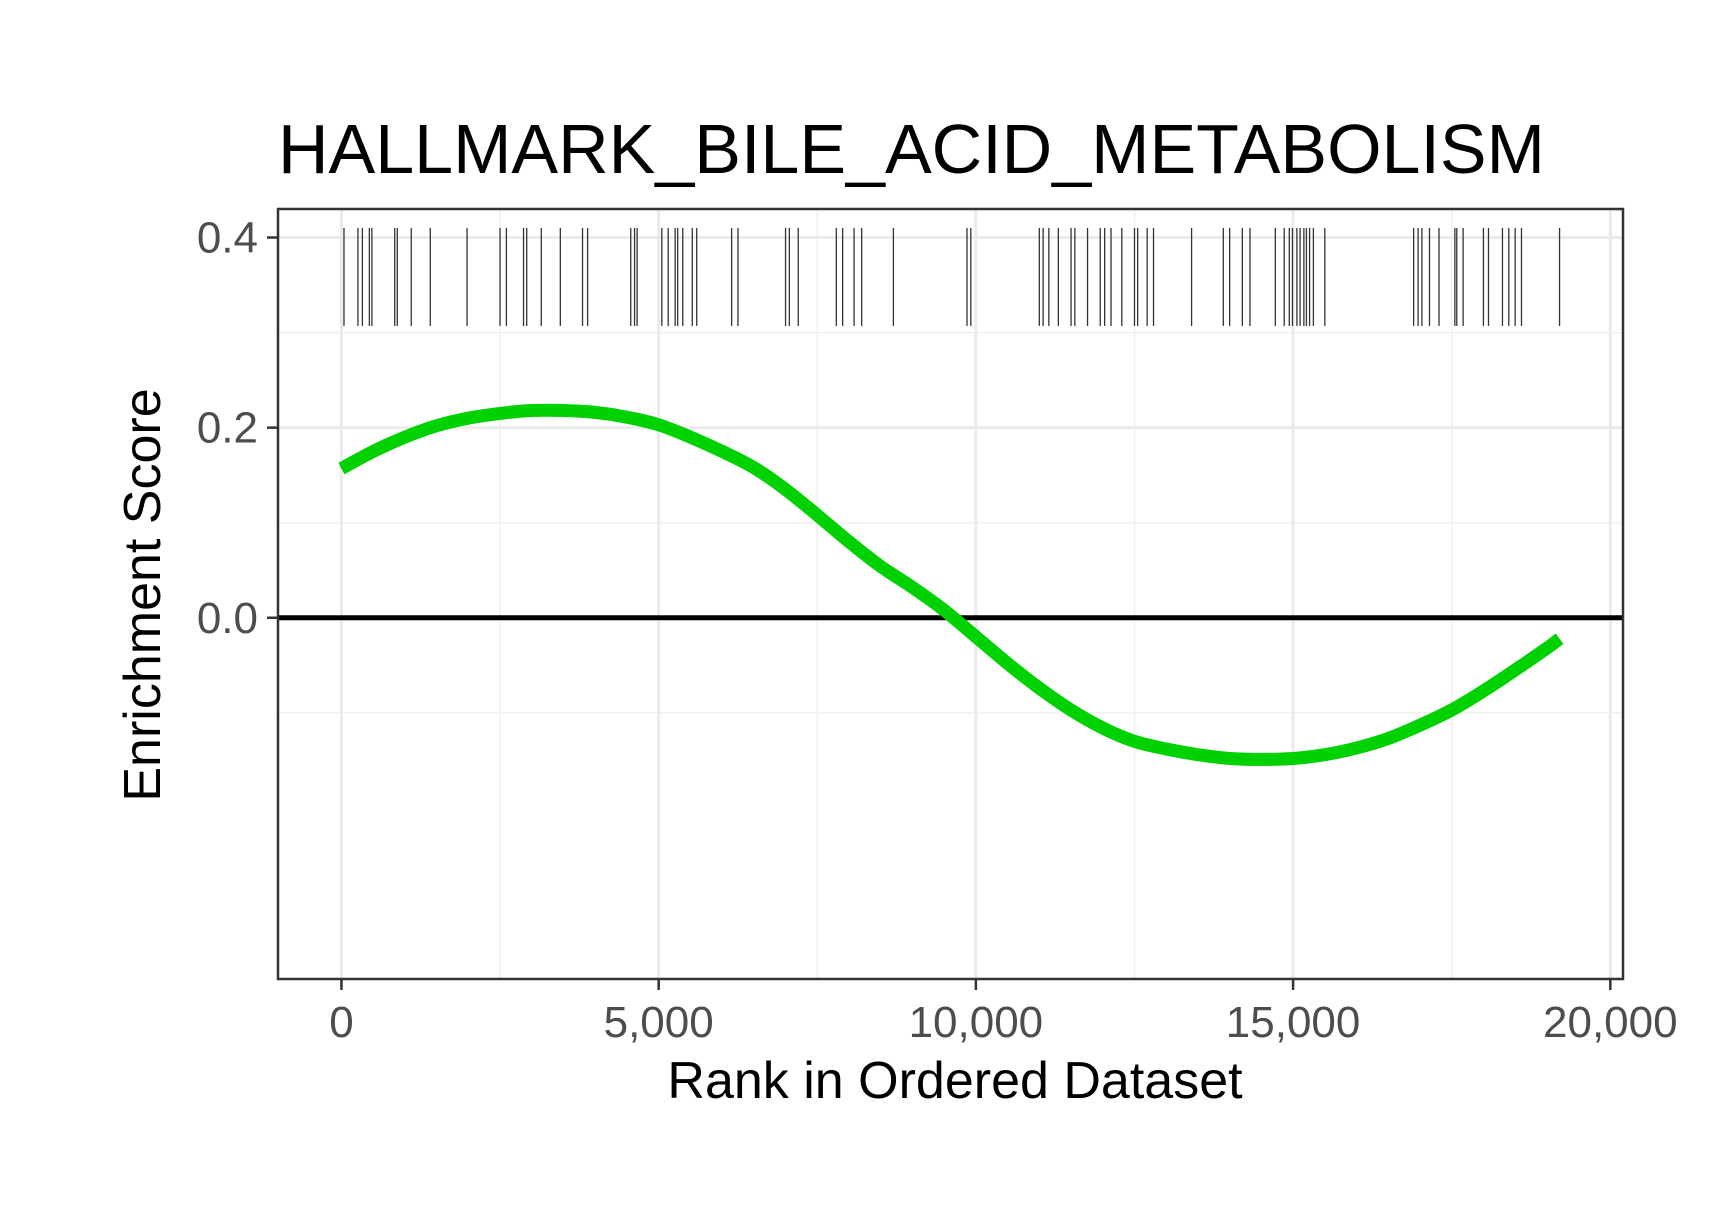 The width and height of the screenshot is (1725, 1221). What do you see at coordinates (227, 238) in the screenshot?
I see `y-tick-label: 0.4` at bounding box center [227, 238].